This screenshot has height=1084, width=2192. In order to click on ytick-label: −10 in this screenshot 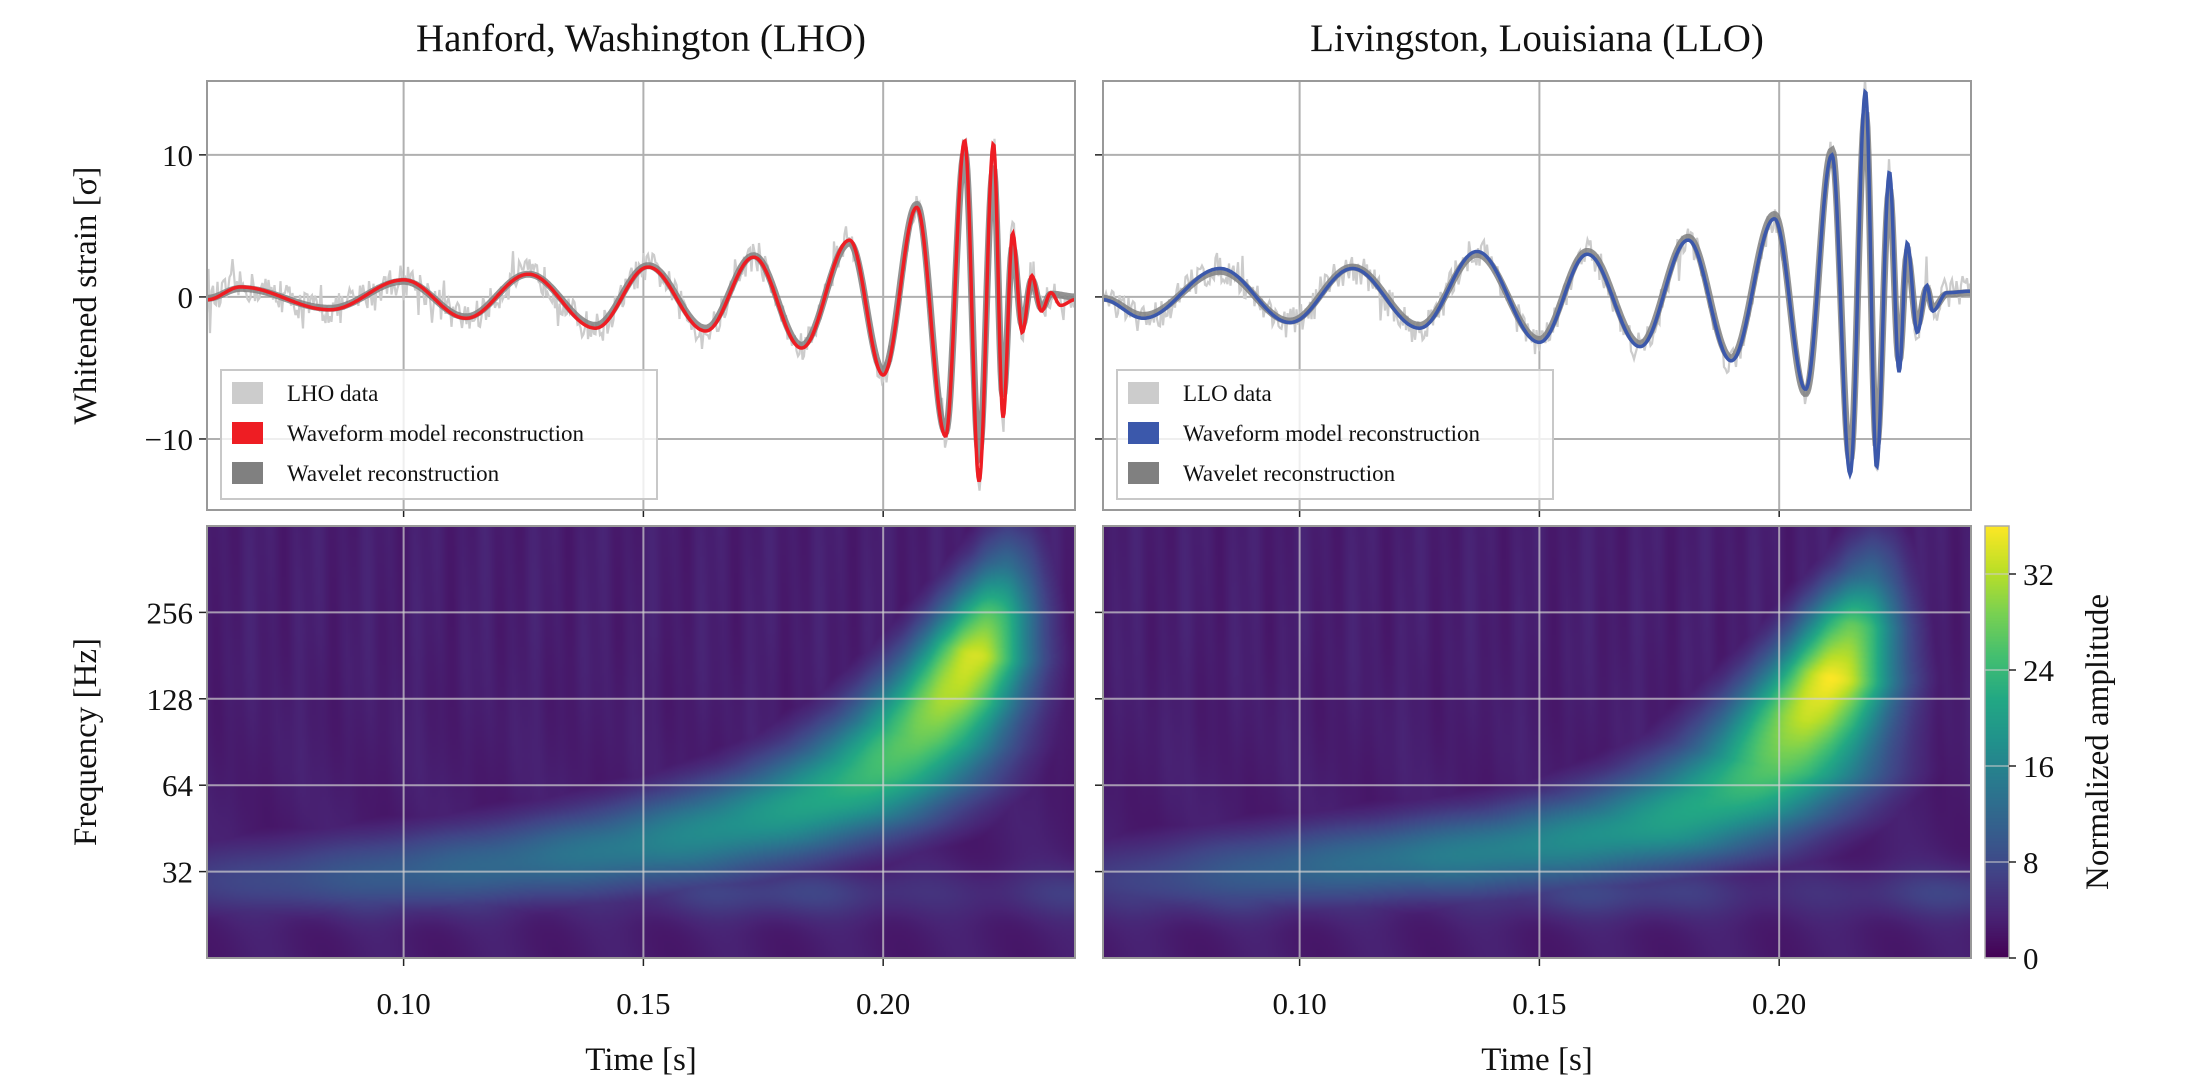, I will do `click(169, 439)`.